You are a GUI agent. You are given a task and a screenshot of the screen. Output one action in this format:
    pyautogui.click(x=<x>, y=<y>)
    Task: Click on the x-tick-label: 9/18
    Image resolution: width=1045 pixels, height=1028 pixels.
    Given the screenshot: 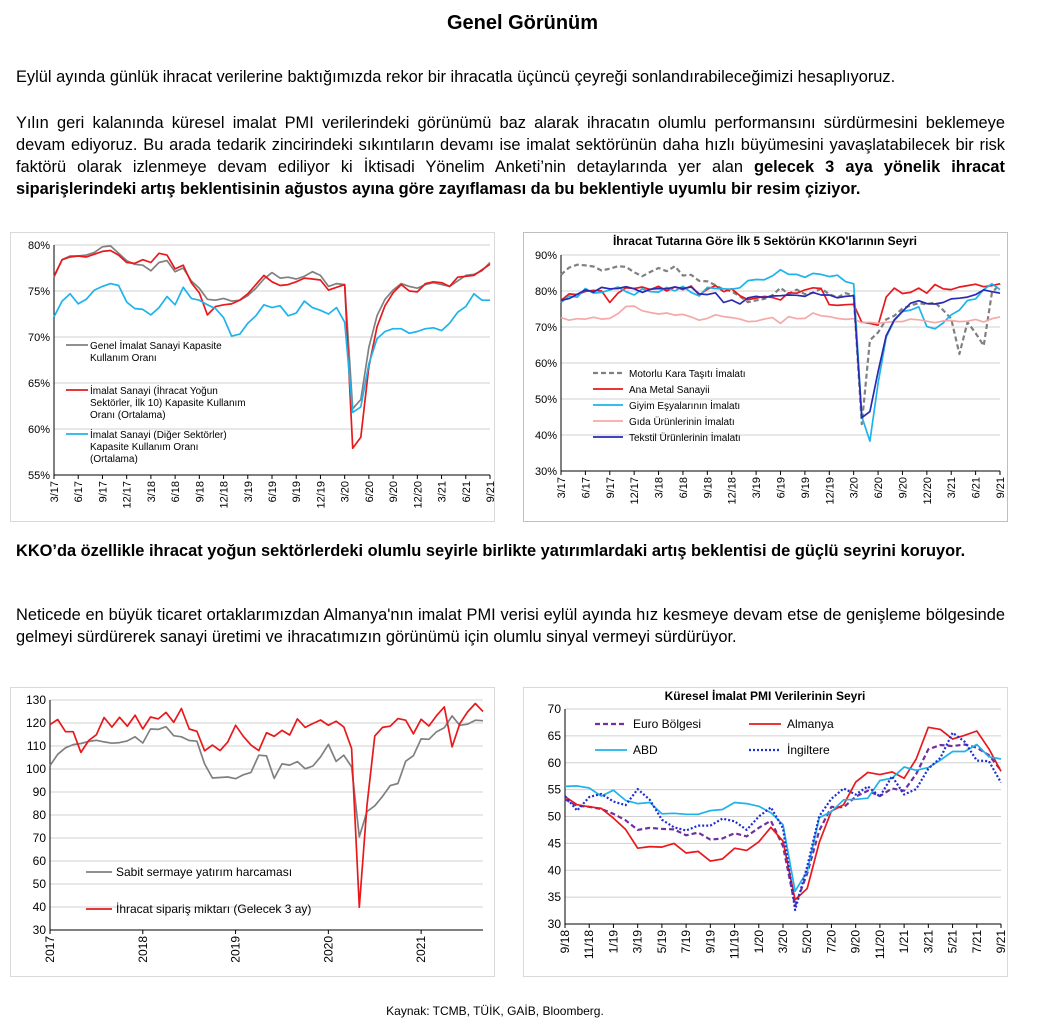 What is the action you would take?
    pyautogui.click(x=708, y=487)
    